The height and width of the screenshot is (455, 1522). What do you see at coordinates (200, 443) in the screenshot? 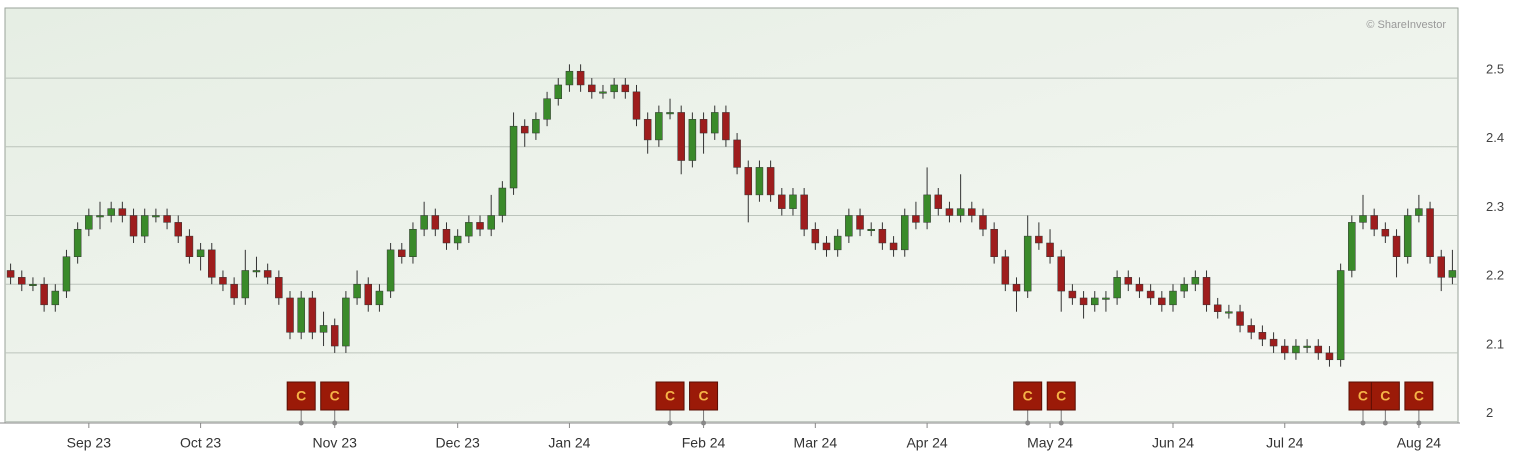
I see `x-tick-label: Oct 23` at bounding box center [200, 443].